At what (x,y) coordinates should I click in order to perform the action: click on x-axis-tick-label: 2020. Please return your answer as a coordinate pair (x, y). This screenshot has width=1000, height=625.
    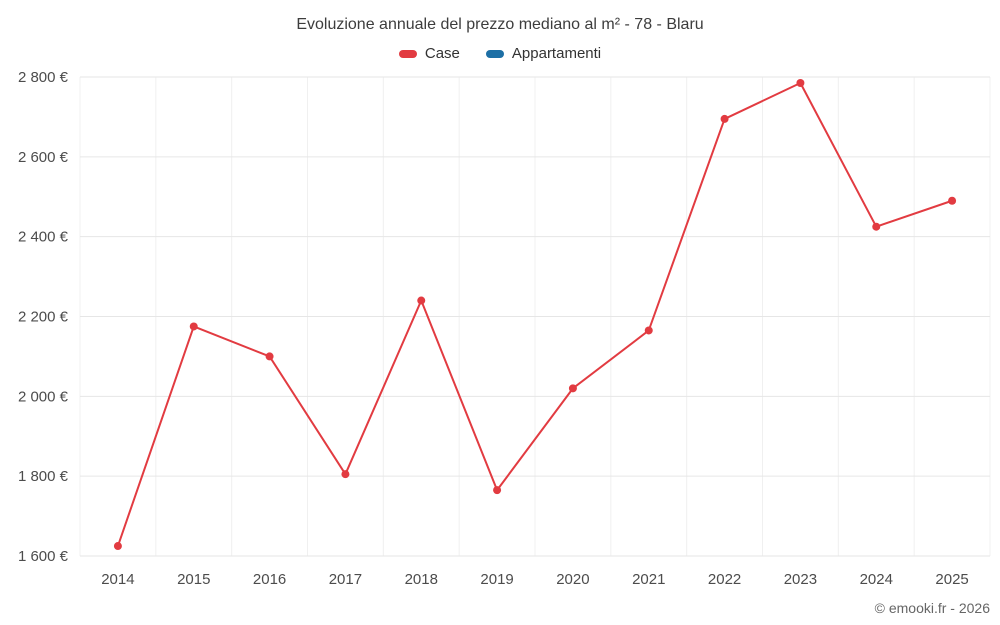
    Looking at the image, I should click on (572, 579).